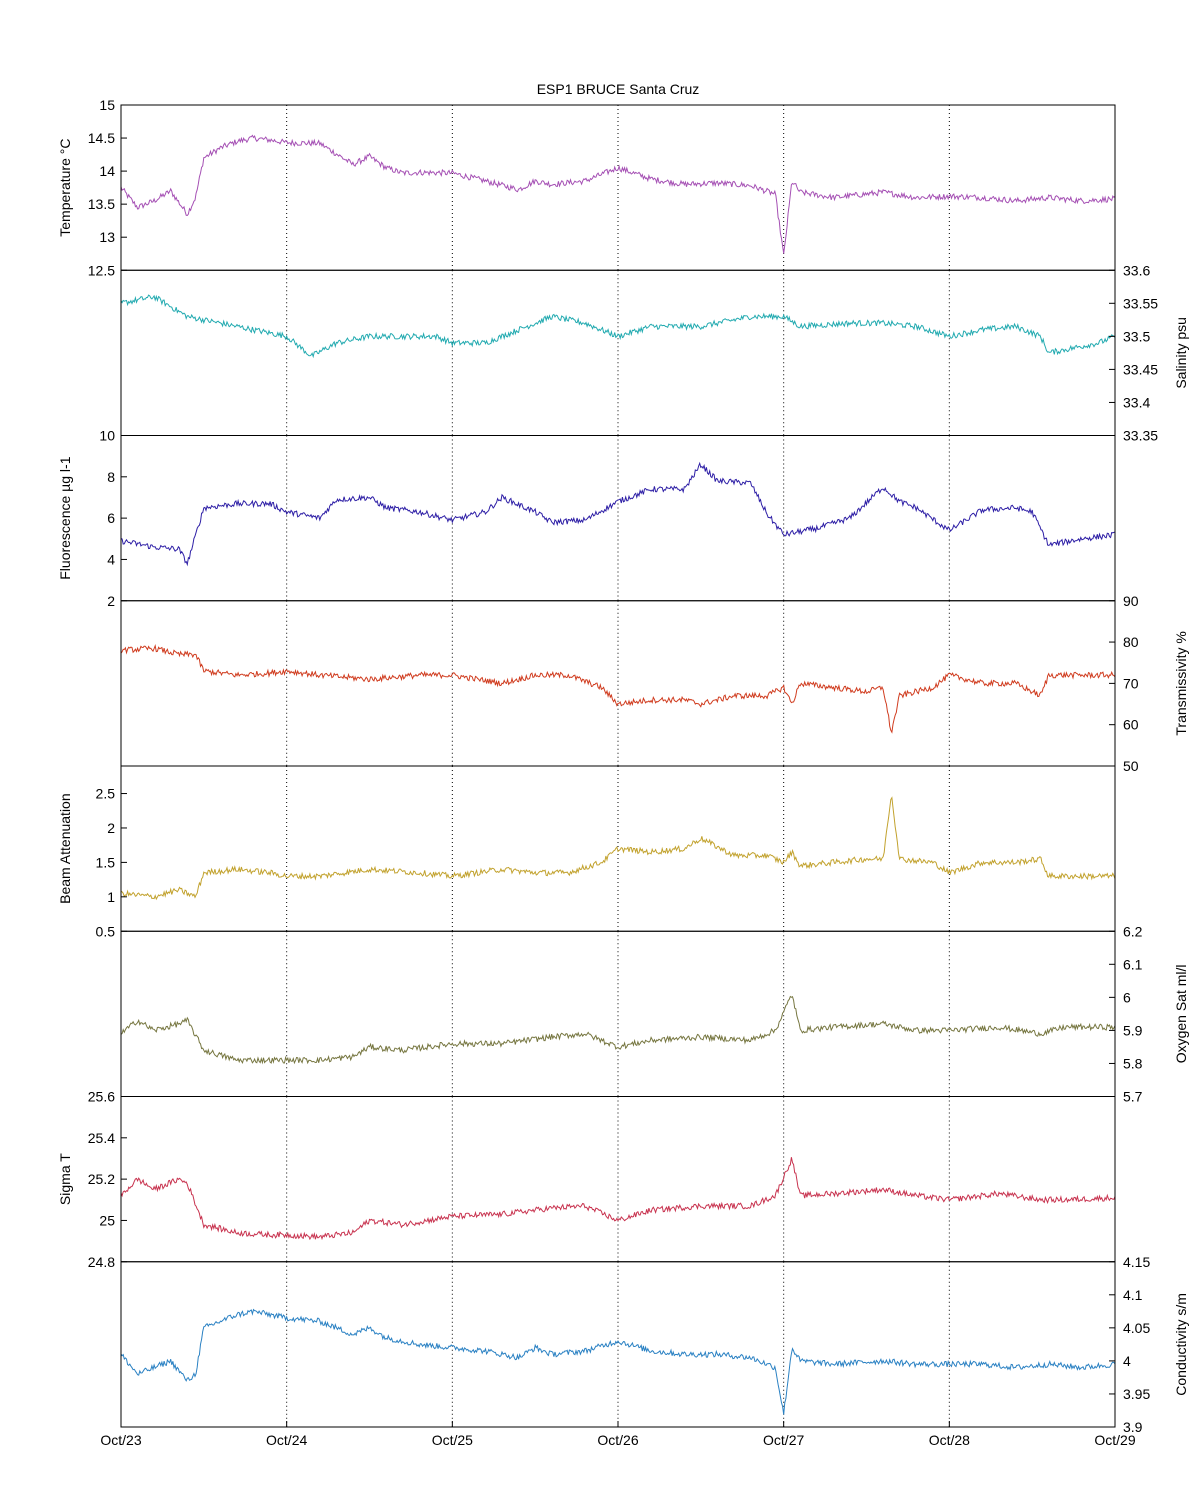  What do you see at coordinates (106, 931) in the screenshot?
I see `y-tick-label: 0.5` at bounding box center [106, 931].